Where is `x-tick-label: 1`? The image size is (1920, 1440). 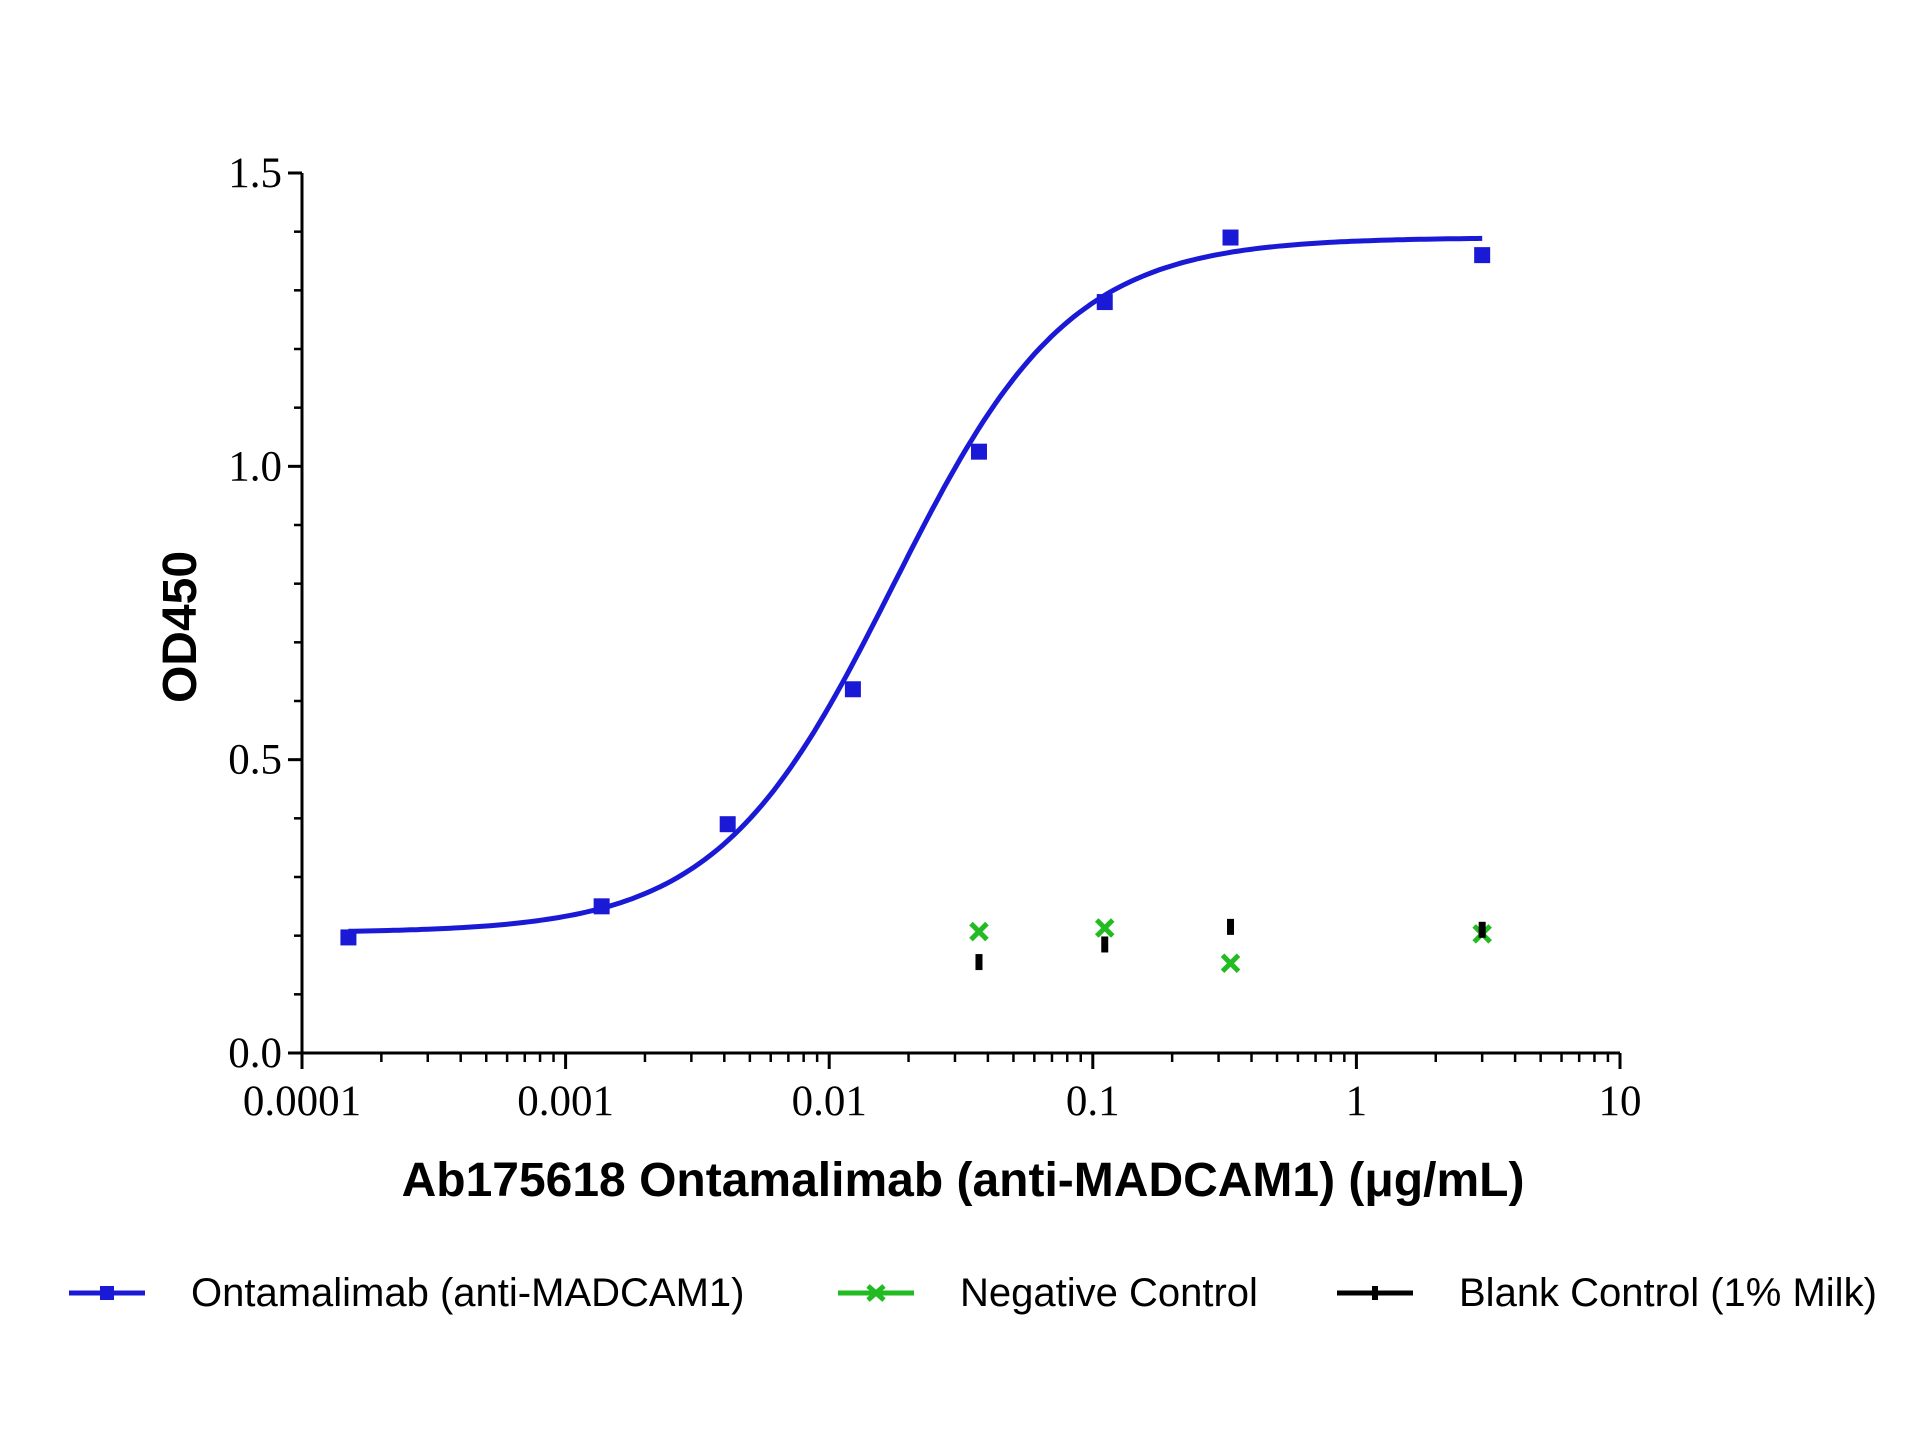
x-tick-label: 1 is located at coordinates (1357, 1101).